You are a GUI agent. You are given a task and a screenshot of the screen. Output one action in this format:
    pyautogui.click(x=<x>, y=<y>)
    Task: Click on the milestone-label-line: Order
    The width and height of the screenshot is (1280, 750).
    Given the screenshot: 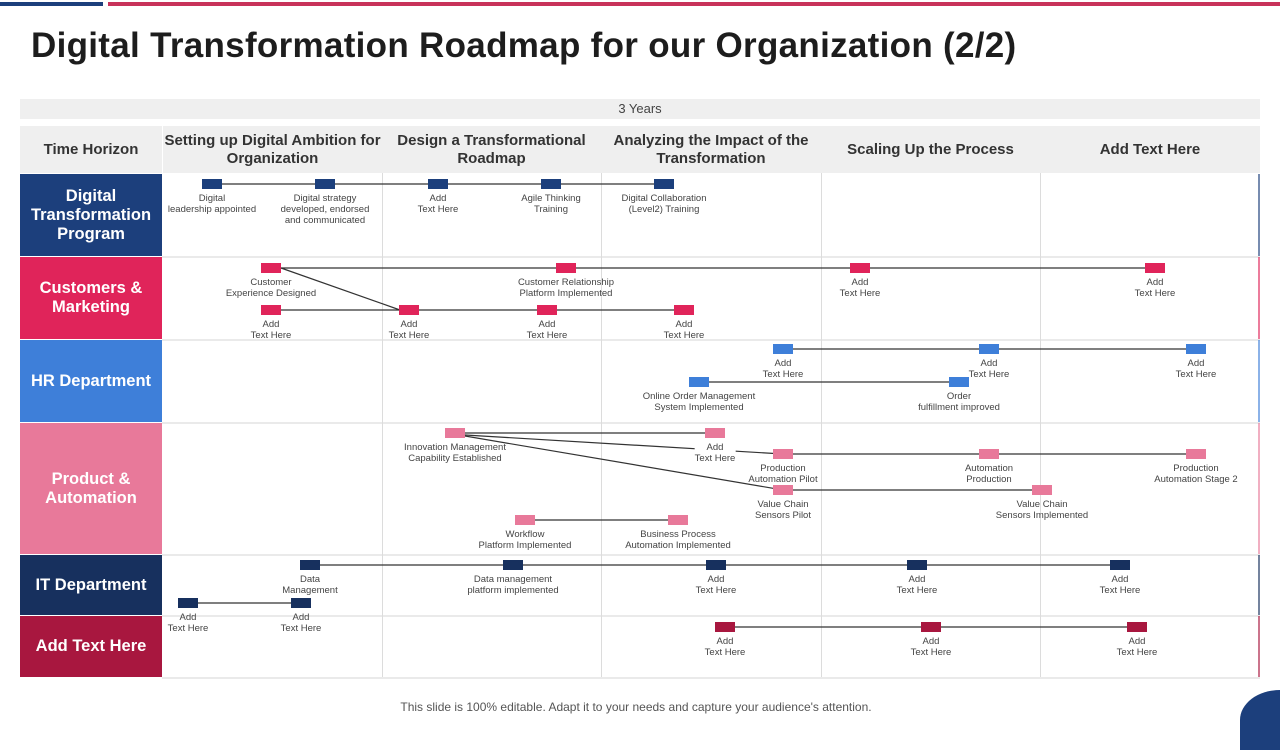 What is the action you would take?
    pyautogui.click(x=959, y=396)
    